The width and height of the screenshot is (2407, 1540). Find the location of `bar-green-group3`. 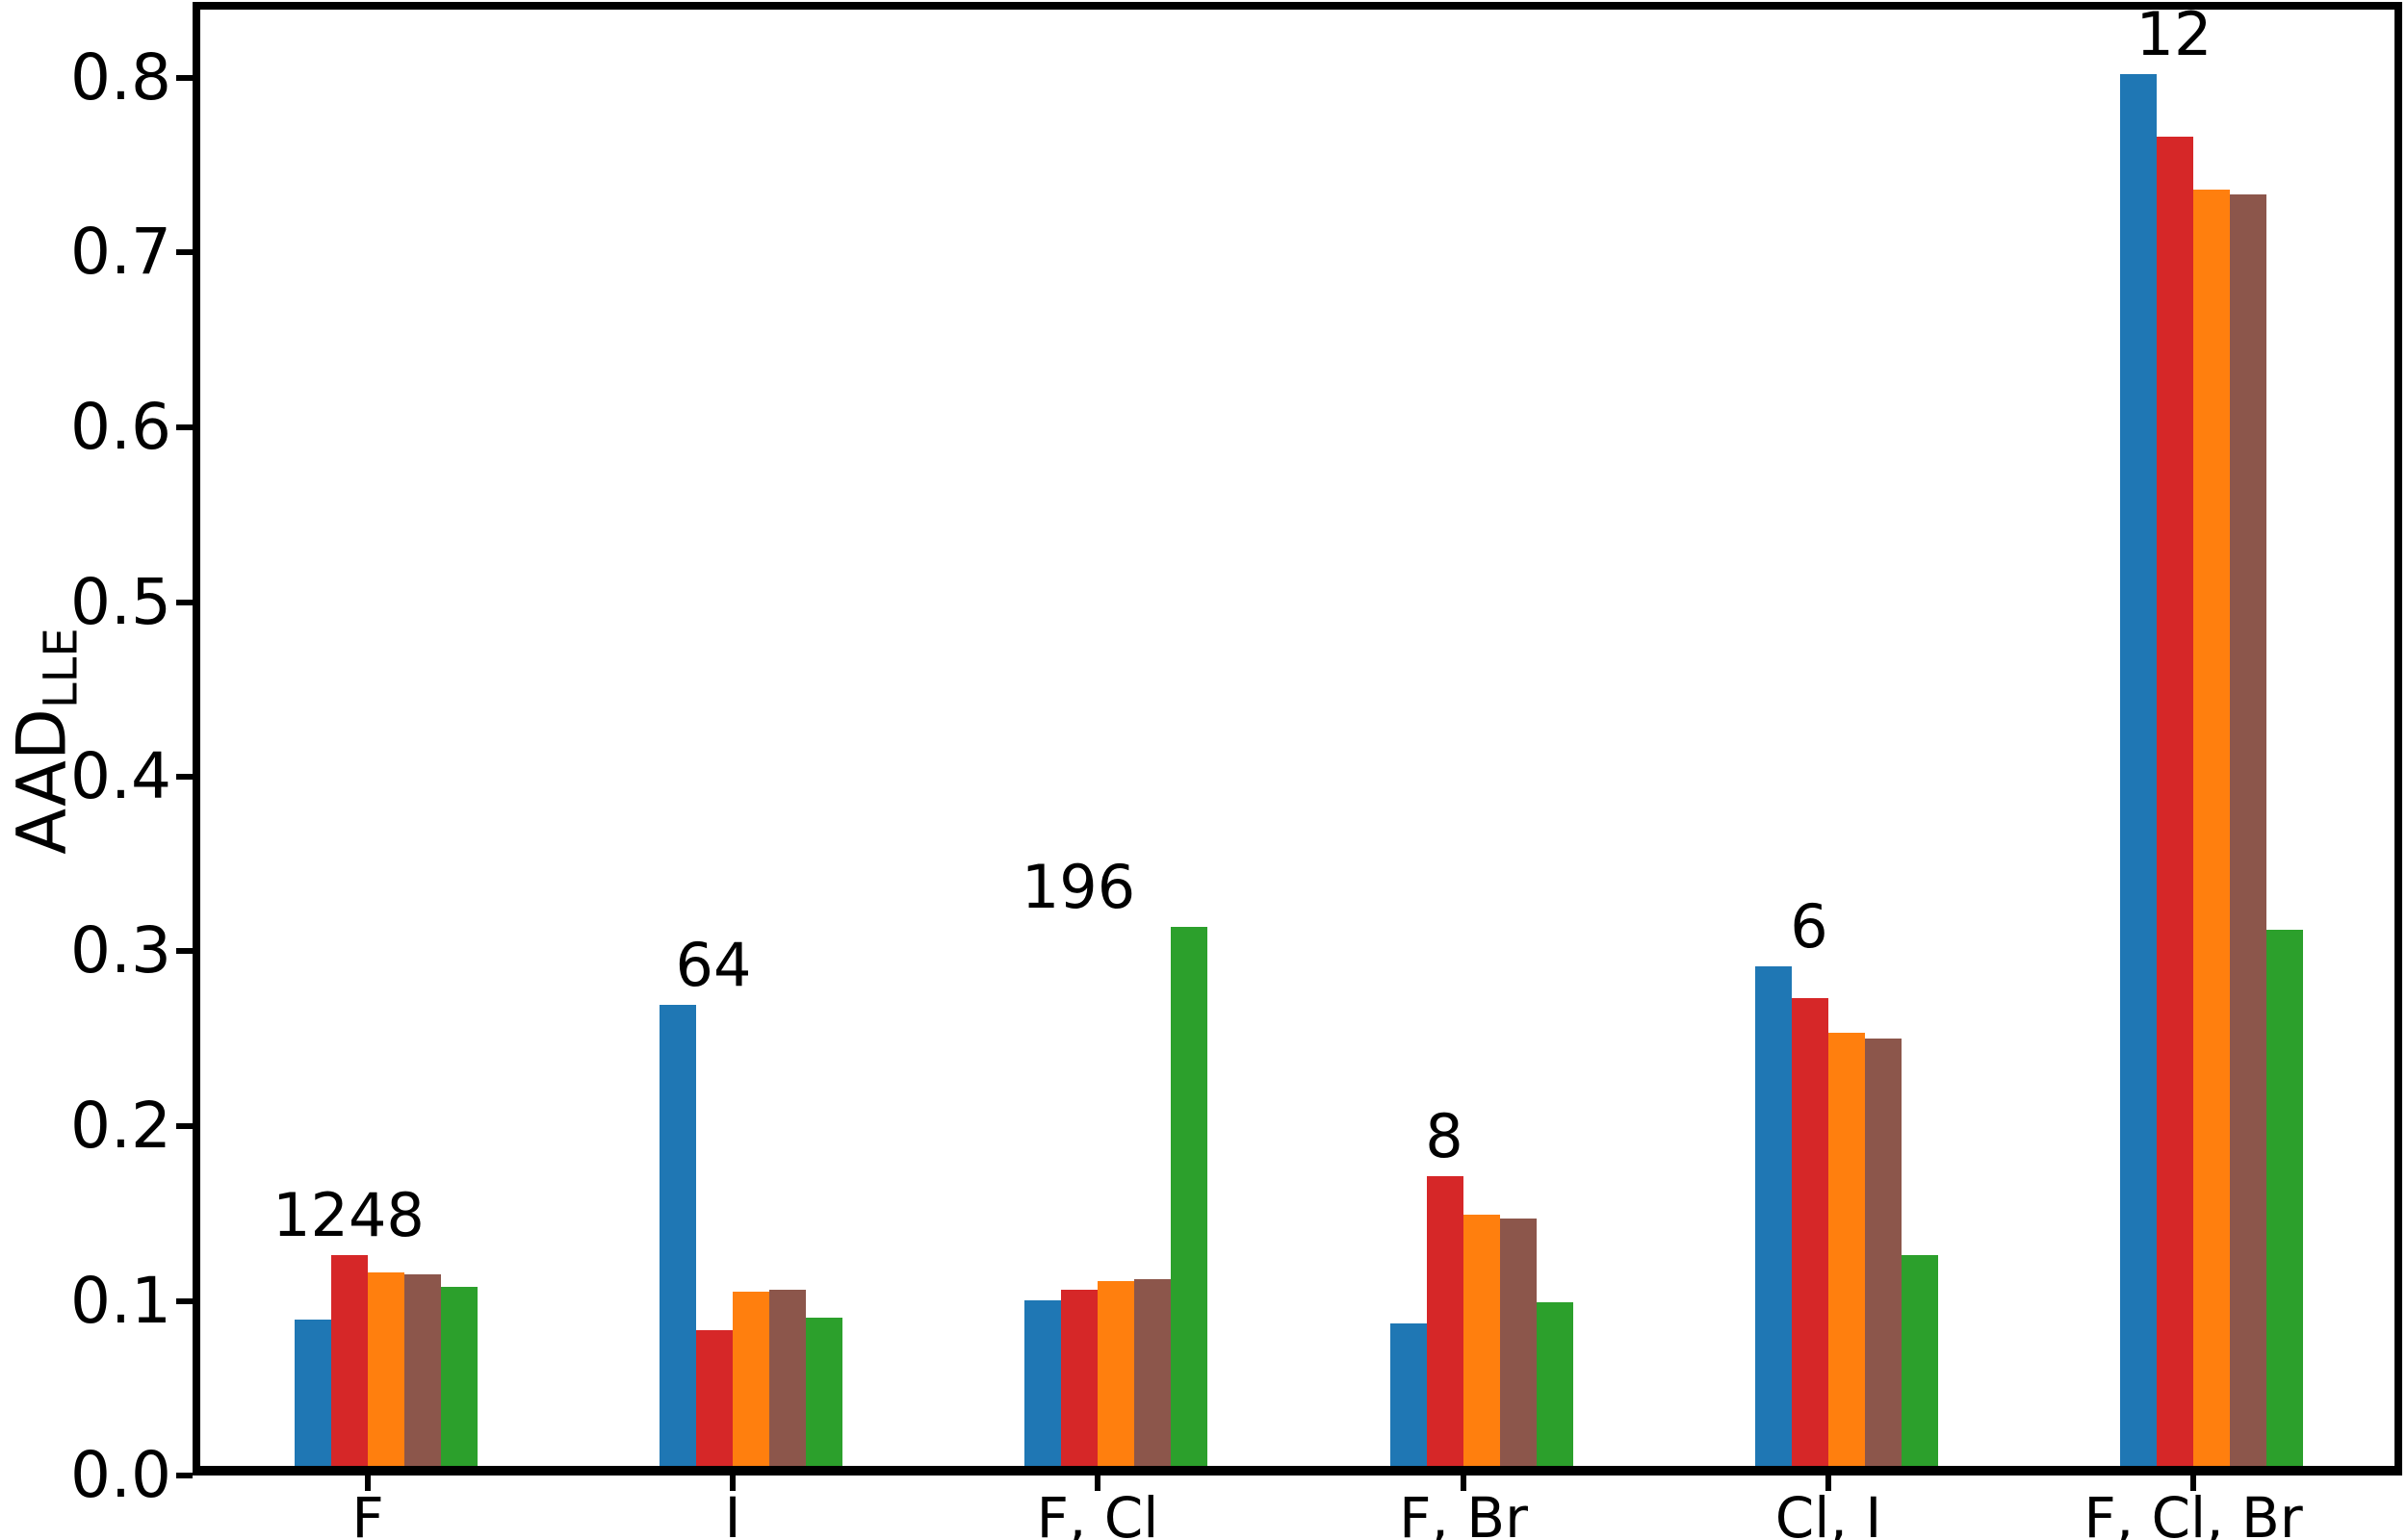

bar-green-group3 is located at coordinates (1555, 1389).